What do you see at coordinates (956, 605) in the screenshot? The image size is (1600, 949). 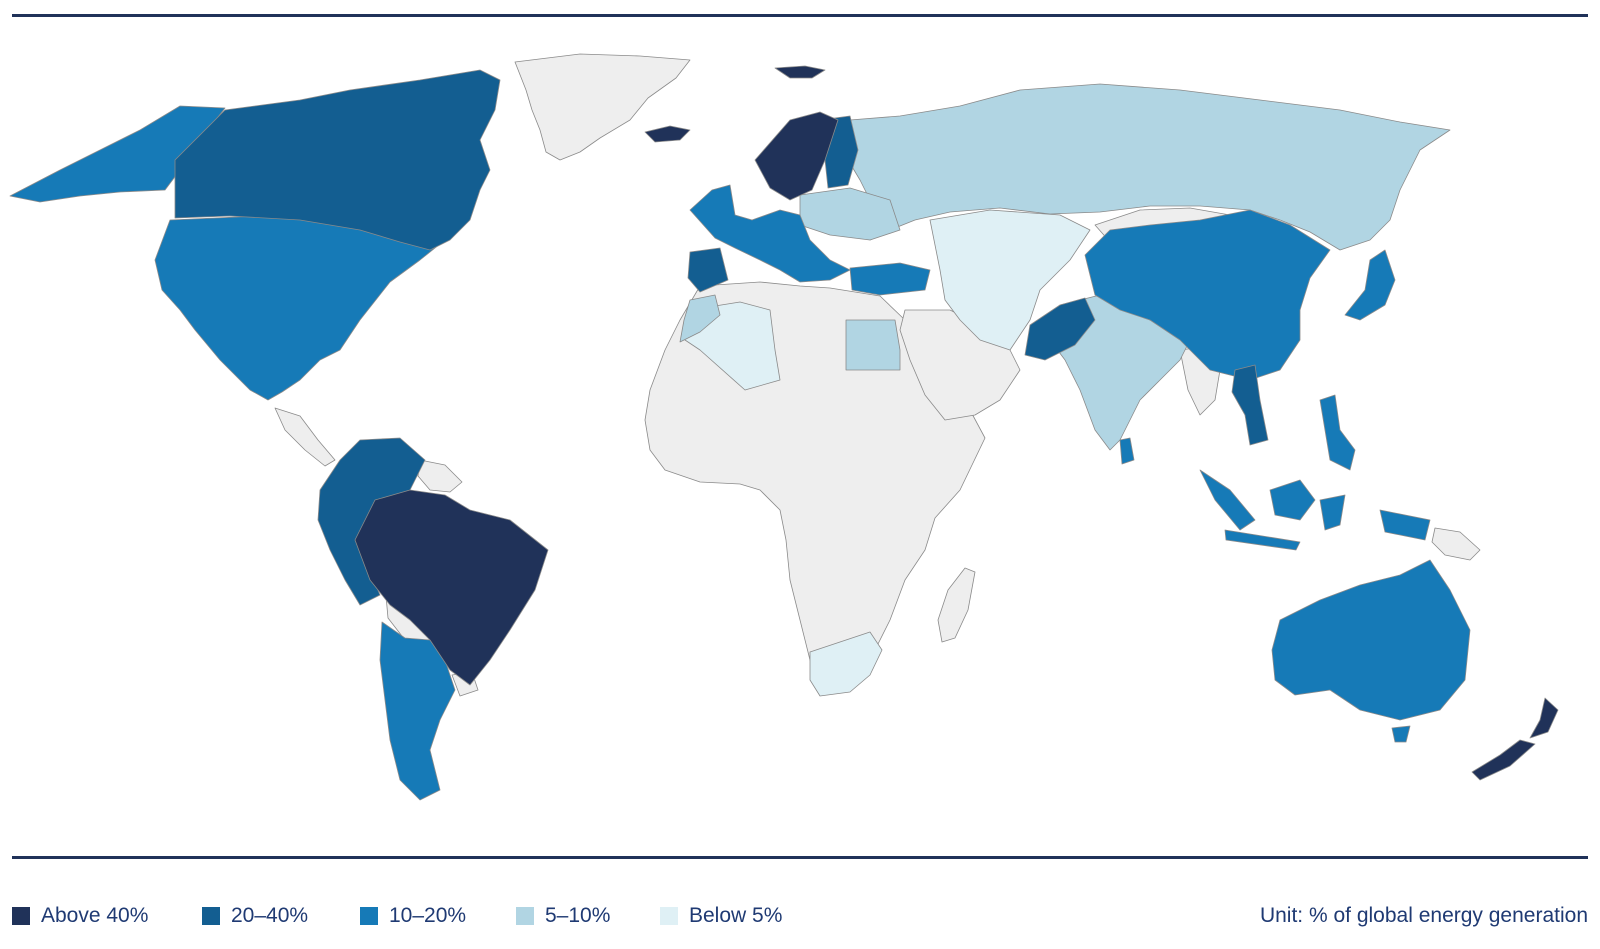 I see `madagascar` at bounding box center [956, 605].